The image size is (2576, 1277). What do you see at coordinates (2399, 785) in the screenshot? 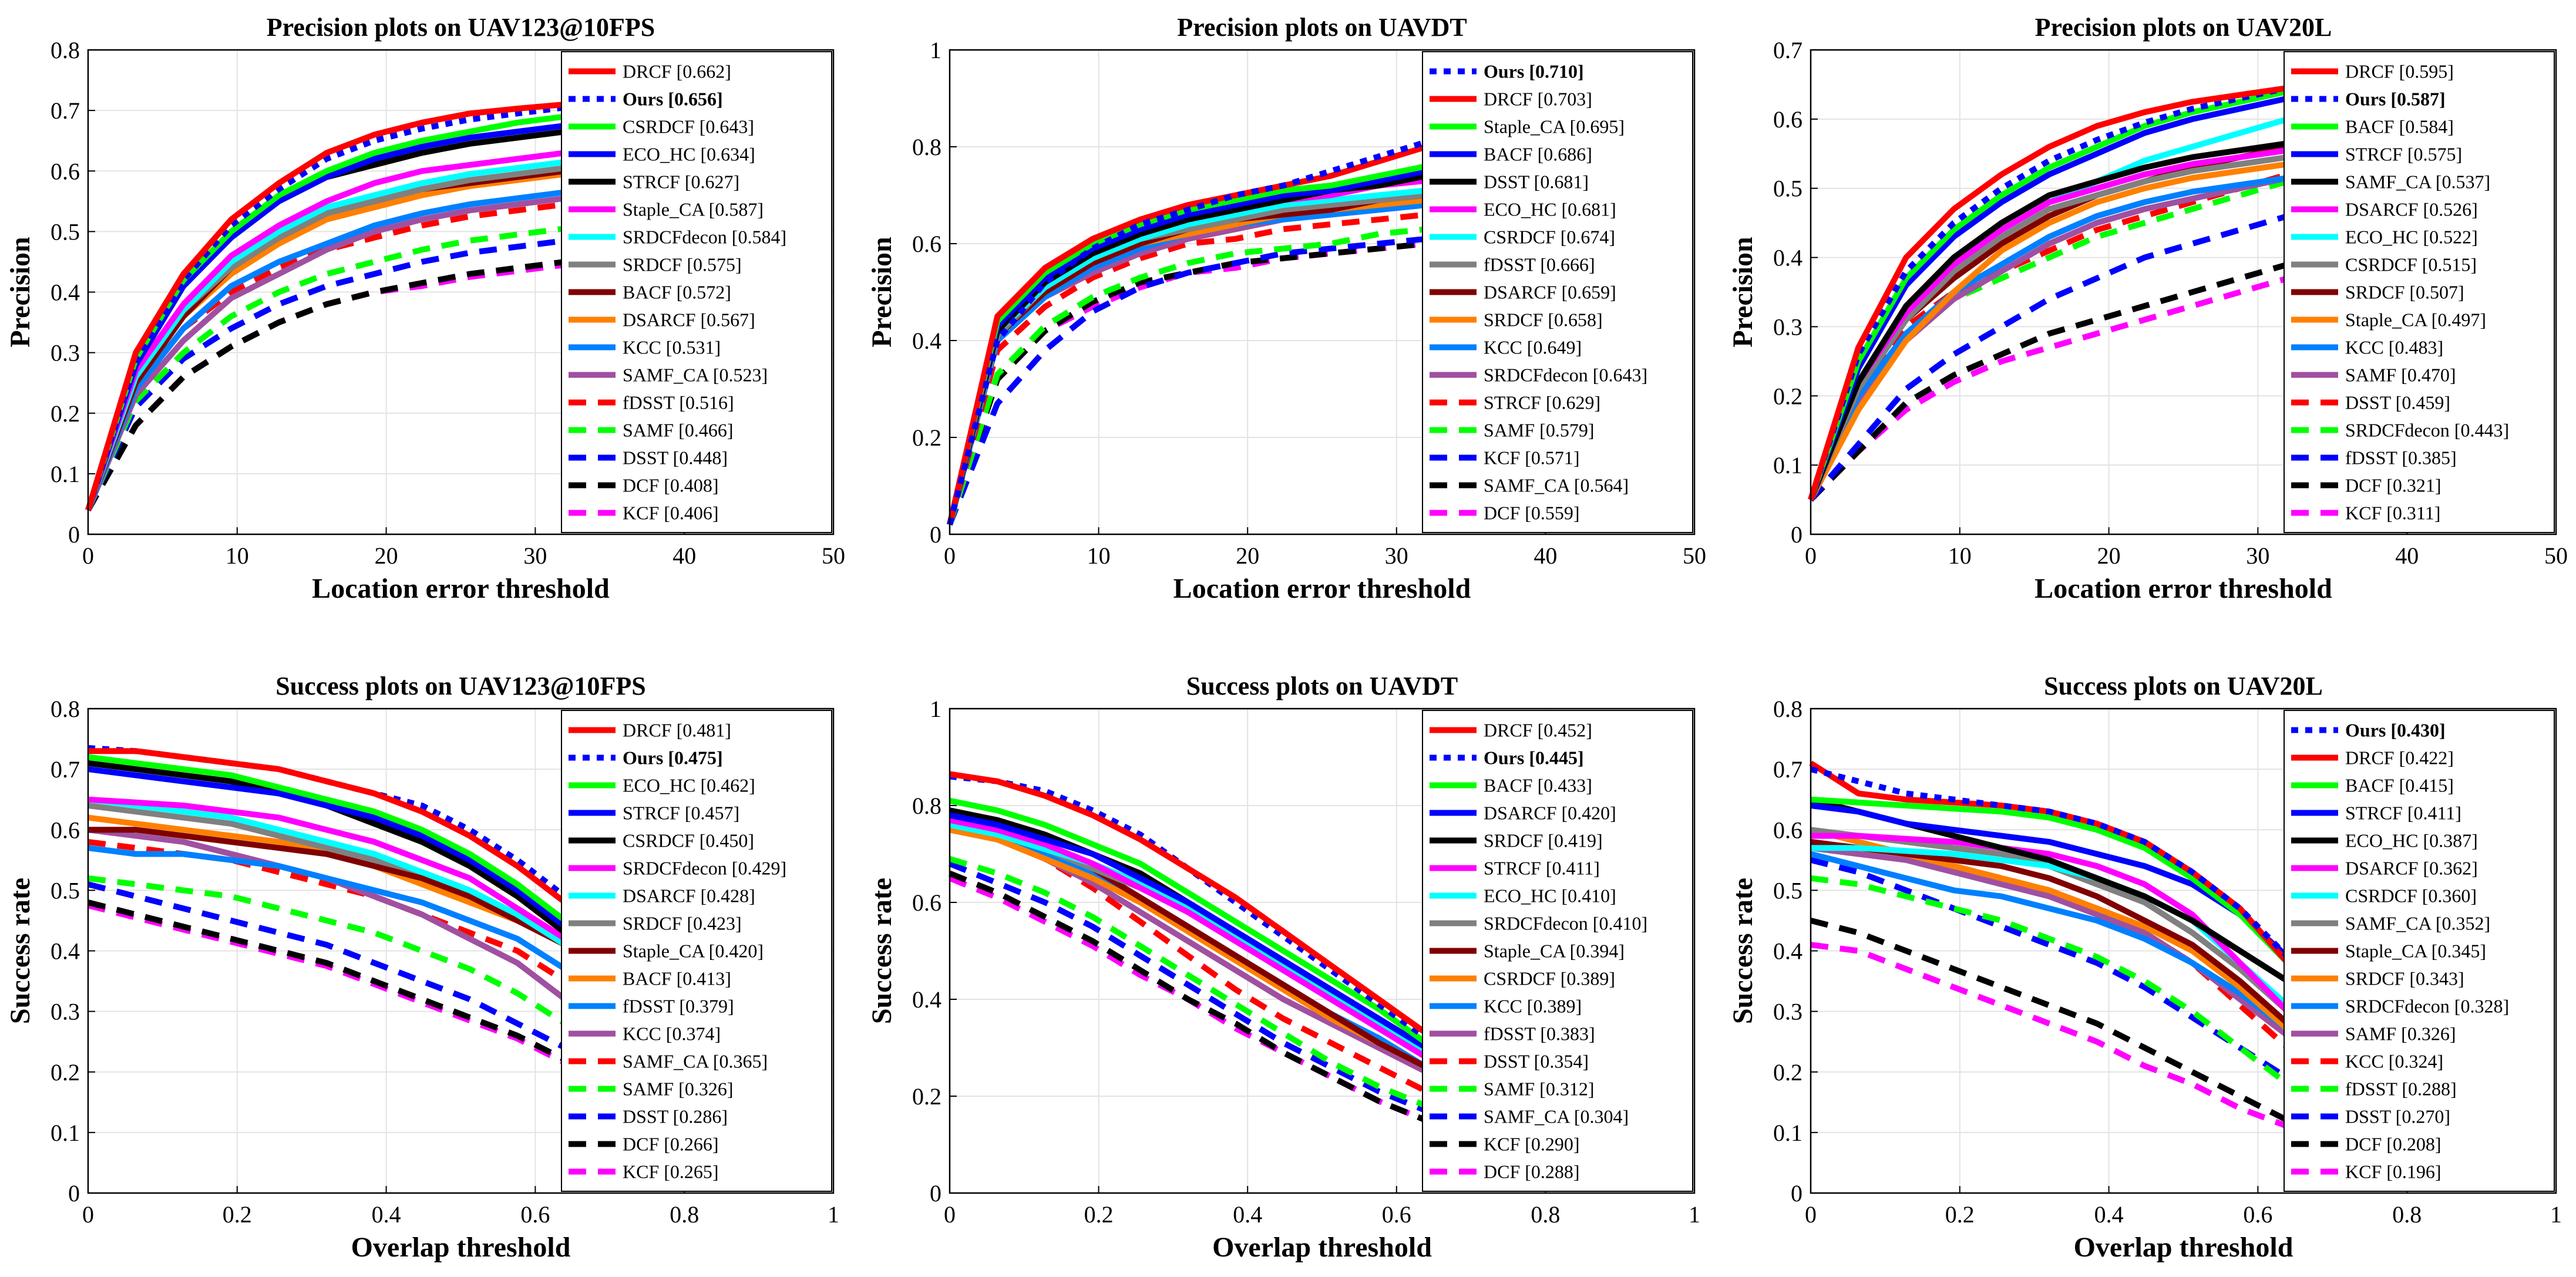
I see `legend-label-bacf: BACF [0.415]` at bounding box center [2399, 785].